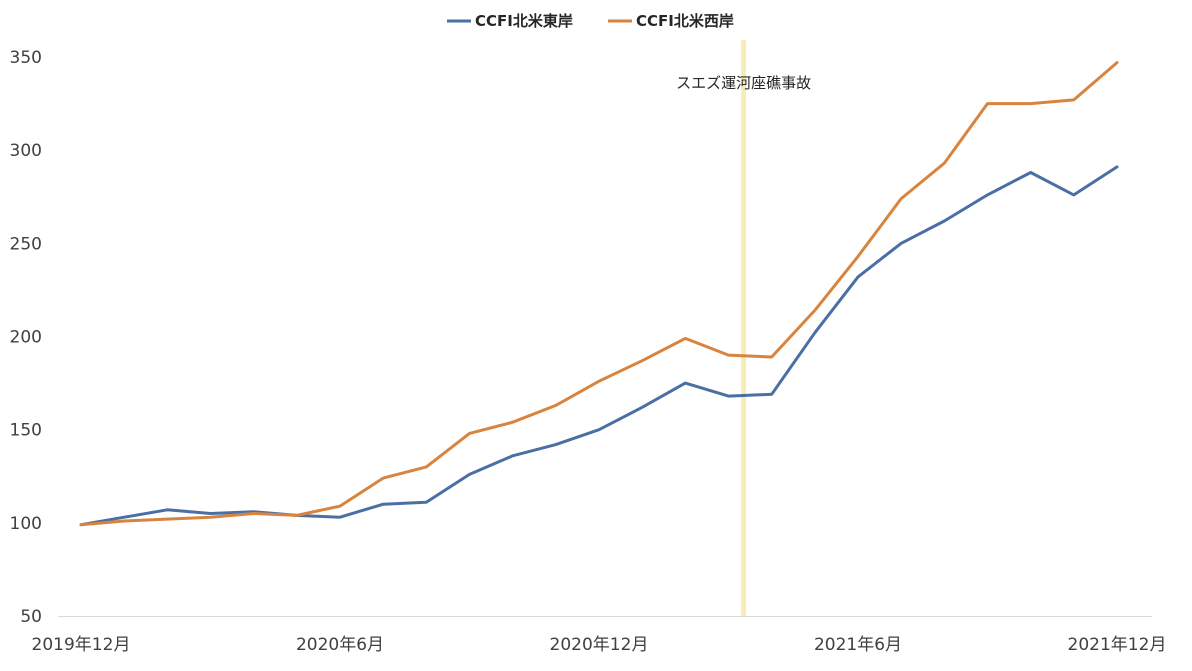 The height and width of the screenshot is (671, 1192). What do you see at coordinates (26, 58) in the screenshot?
I see `y-tick-label: 350` at bounding box center [26, 58].